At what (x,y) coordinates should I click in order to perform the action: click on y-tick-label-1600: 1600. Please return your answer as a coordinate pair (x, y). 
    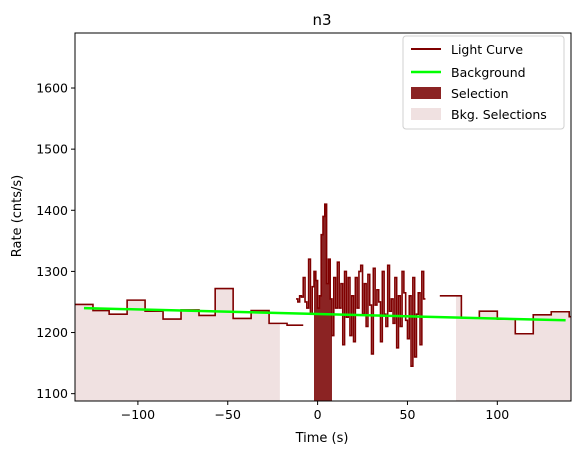
    Looking at the image, I should click on (52, 88).